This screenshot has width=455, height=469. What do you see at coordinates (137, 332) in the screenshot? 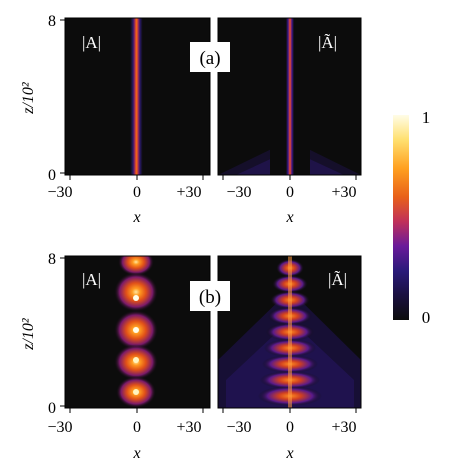
I see `panel-b-left` at bounding box center [137, 332].